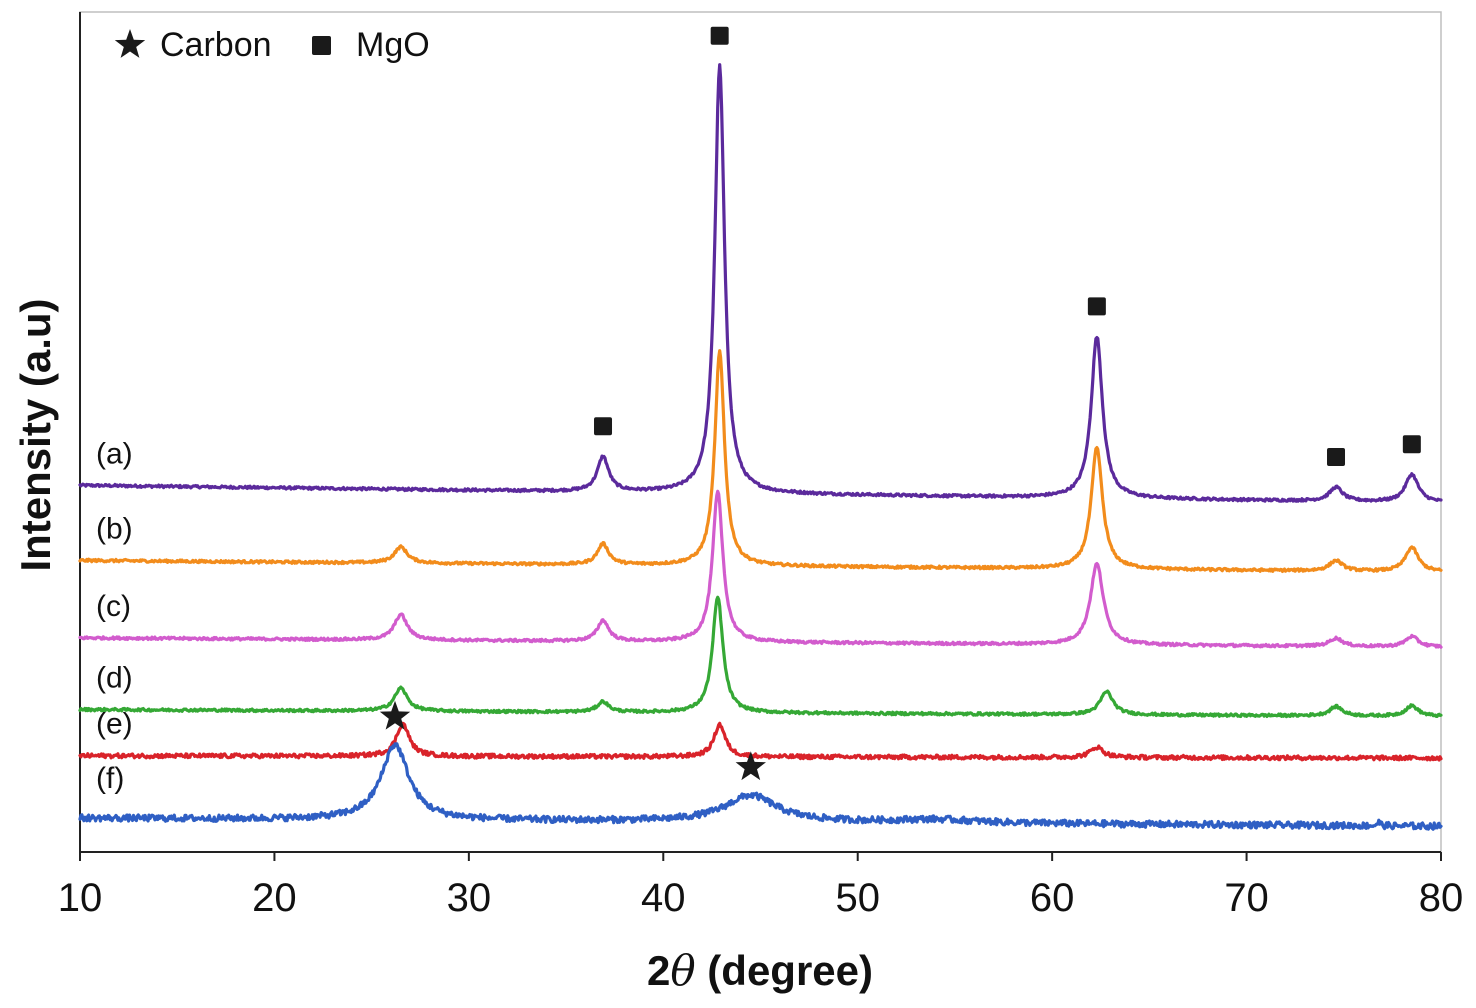  What do you see at coordinates (216, 45) in the screenshot?
I see `legend-carbon-label: Carbon` at bounding box center [216, 45].